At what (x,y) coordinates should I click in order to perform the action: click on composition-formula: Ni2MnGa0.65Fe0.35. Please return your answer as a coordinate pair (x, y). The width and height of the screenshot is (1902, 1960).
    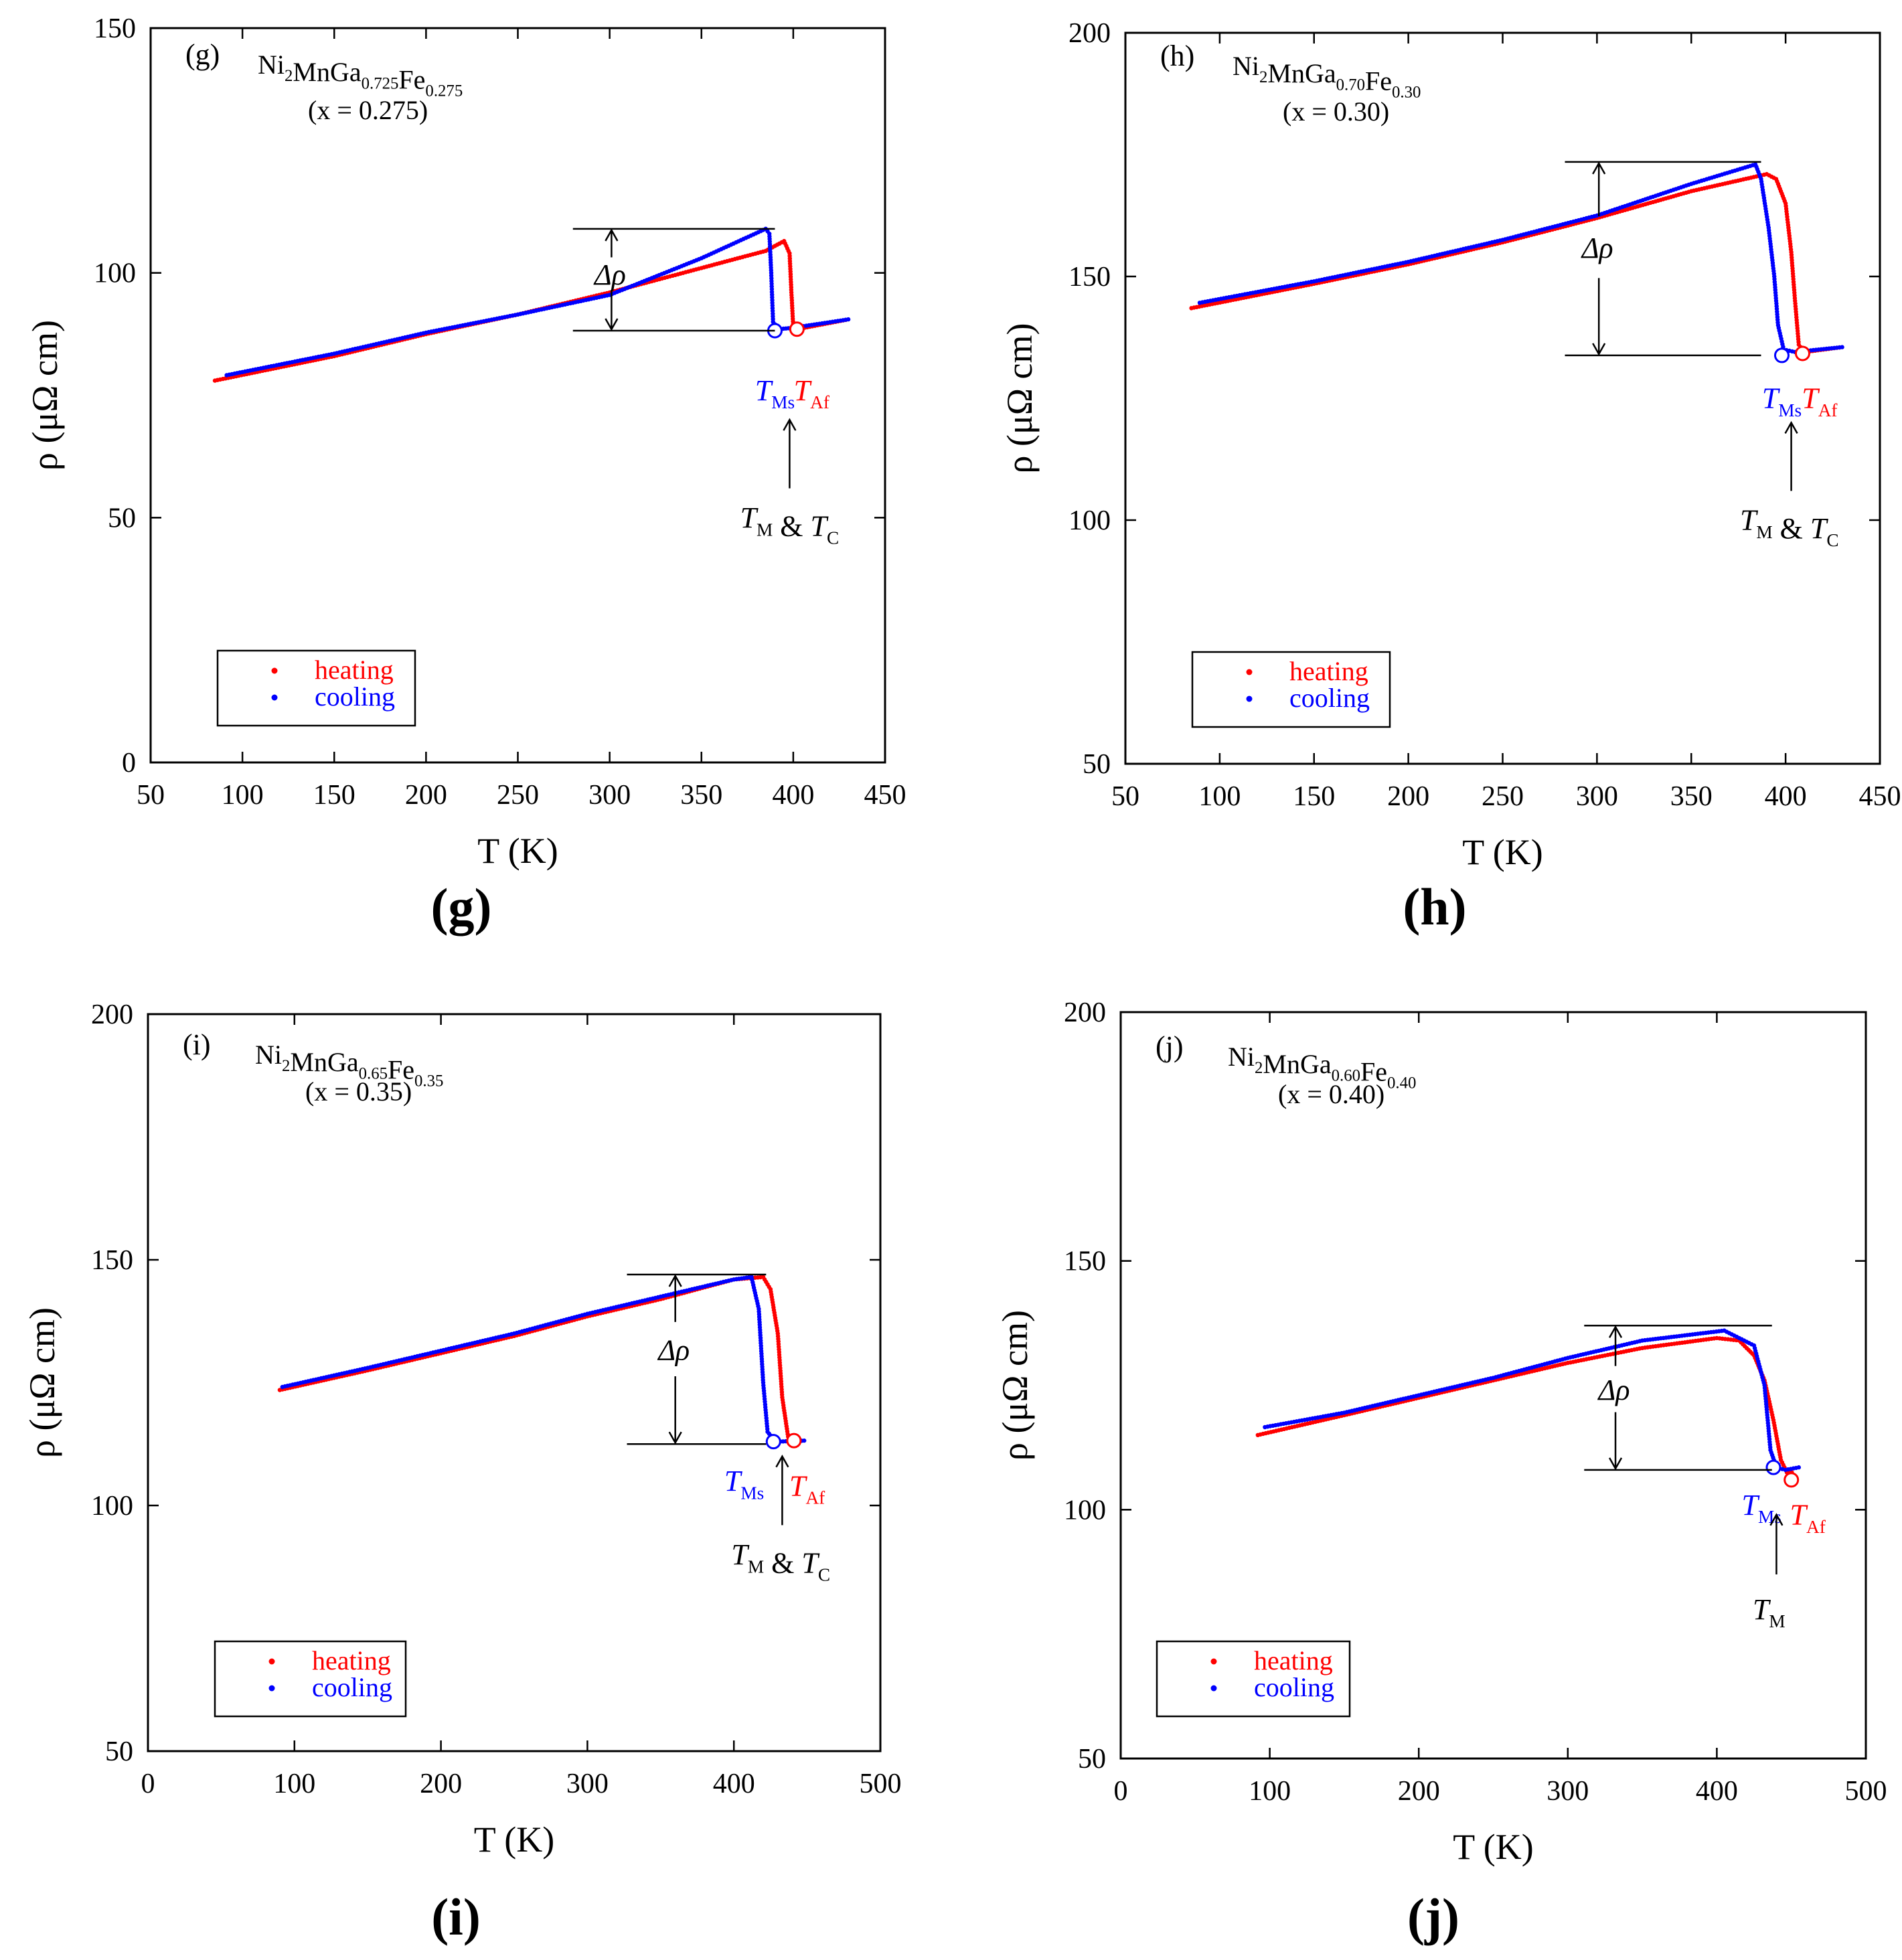
    Looking at the image, I should click on (349, 1065).